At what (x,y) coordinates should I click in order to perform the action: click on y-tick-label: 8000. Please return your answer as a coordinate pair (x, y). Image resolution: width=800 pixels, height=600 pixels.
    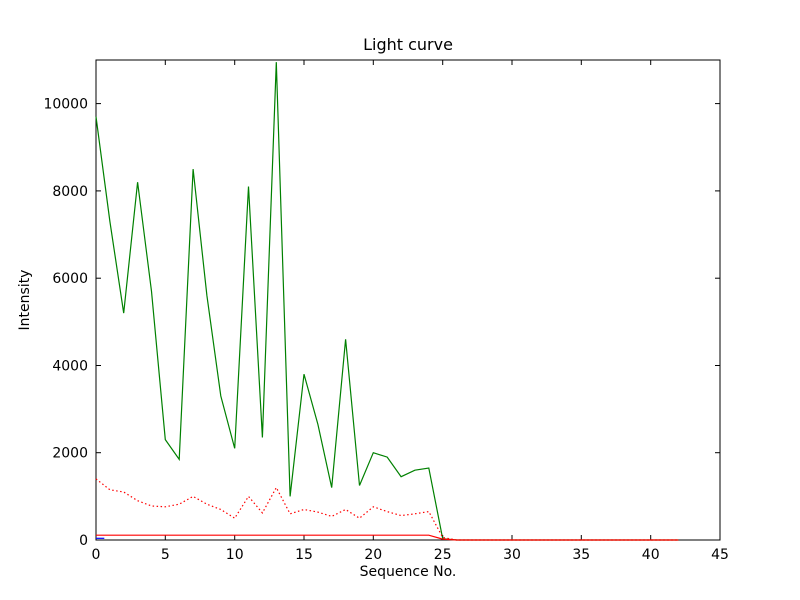
    Looking at the image, I should click on (70, 192).